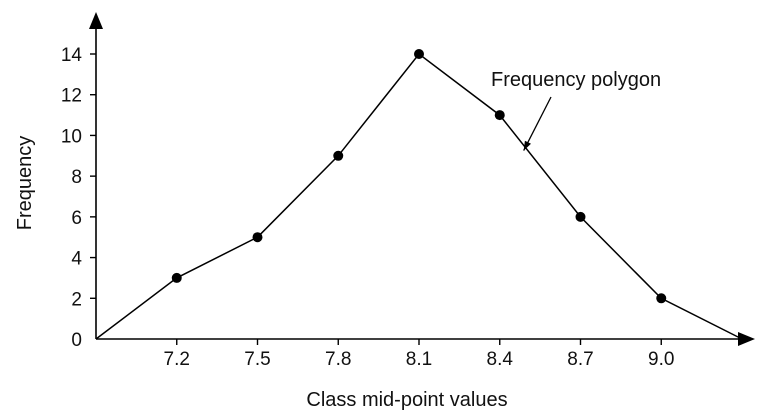  What do you see at coordinates (746, 339) in the screenshot?
I see `x-axis-arrowhead` at bounding box center [746, 339].